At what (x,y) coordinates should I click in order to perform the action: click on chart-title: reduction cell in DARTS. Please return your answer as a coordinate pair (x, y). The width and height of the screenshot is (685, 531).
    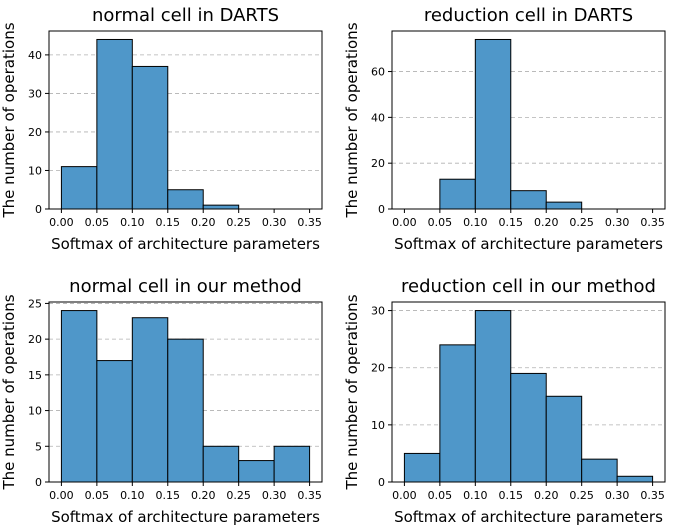
    Looking at the image, I should click on (528, 15).